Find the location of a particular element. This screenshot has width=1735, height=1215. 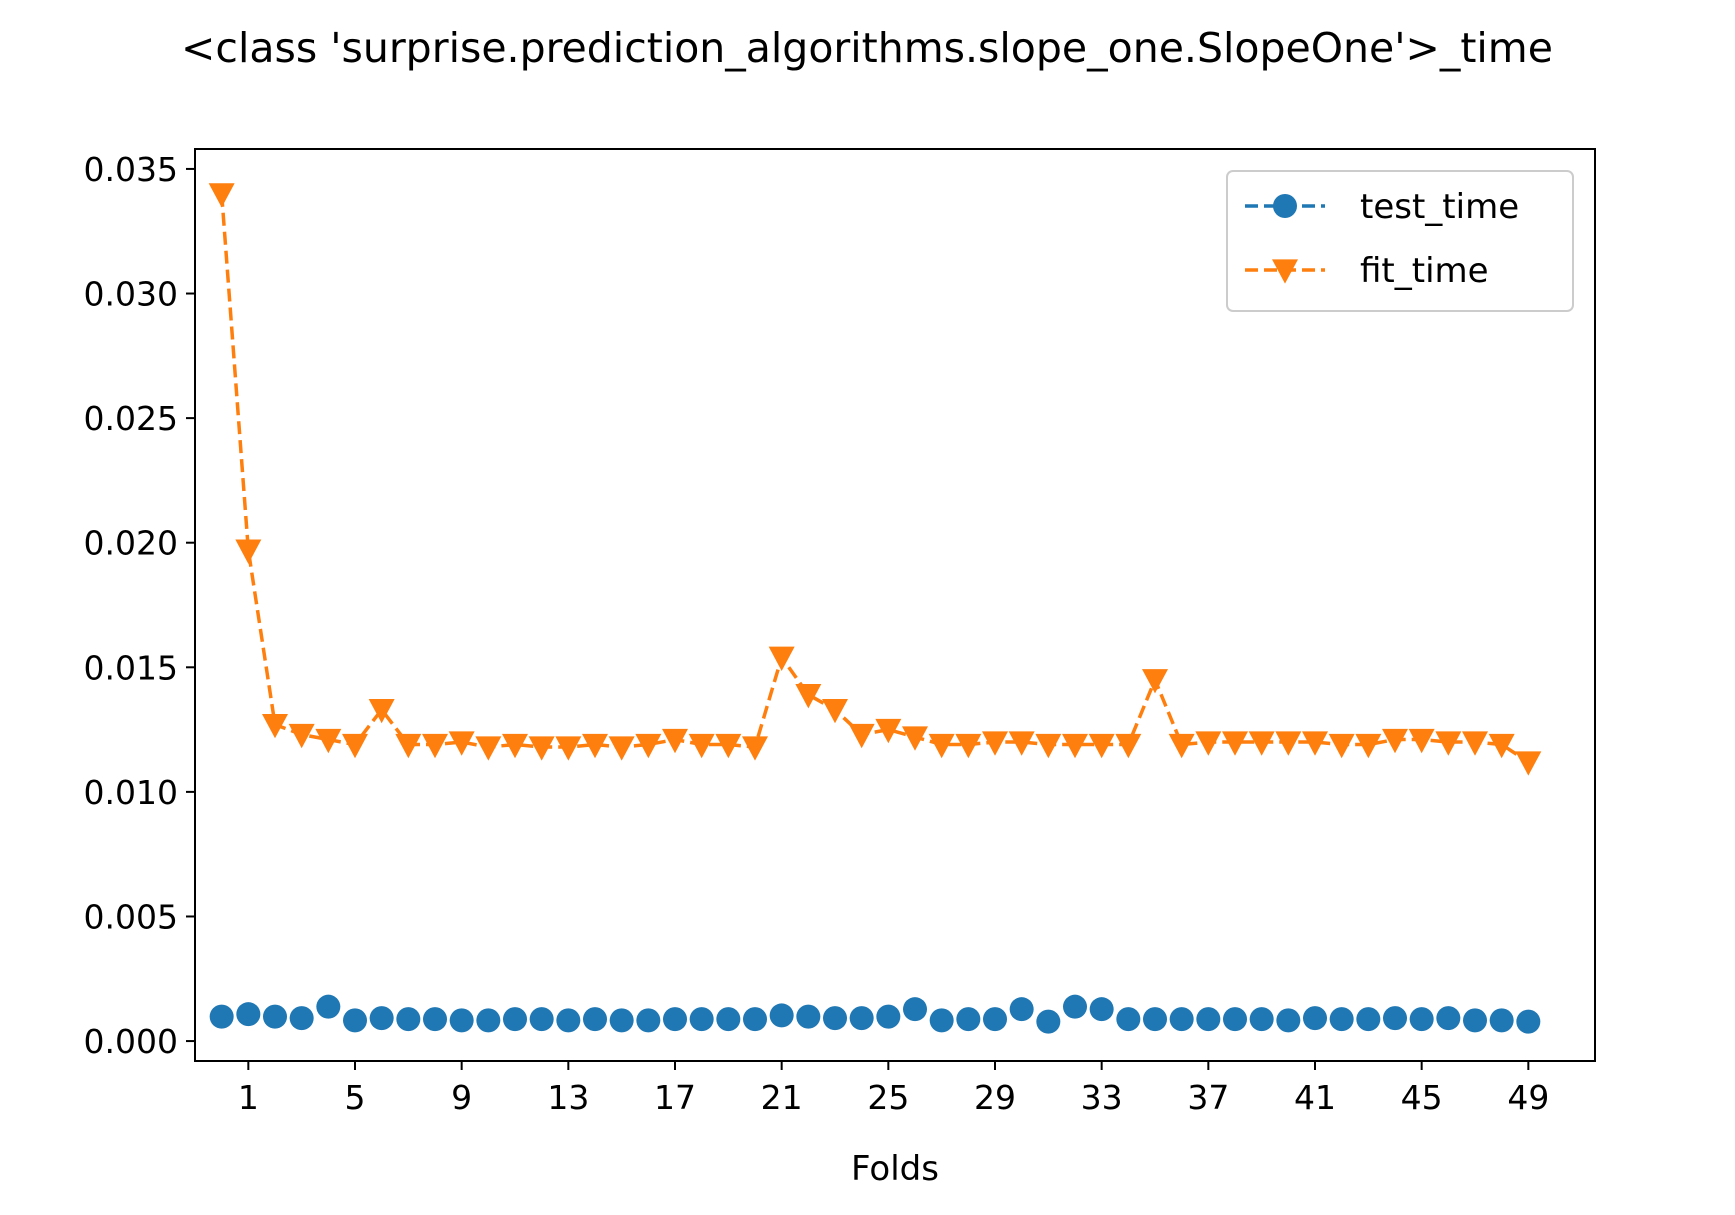

legend: test_time fit_time is located at coordinates (1400, 241).